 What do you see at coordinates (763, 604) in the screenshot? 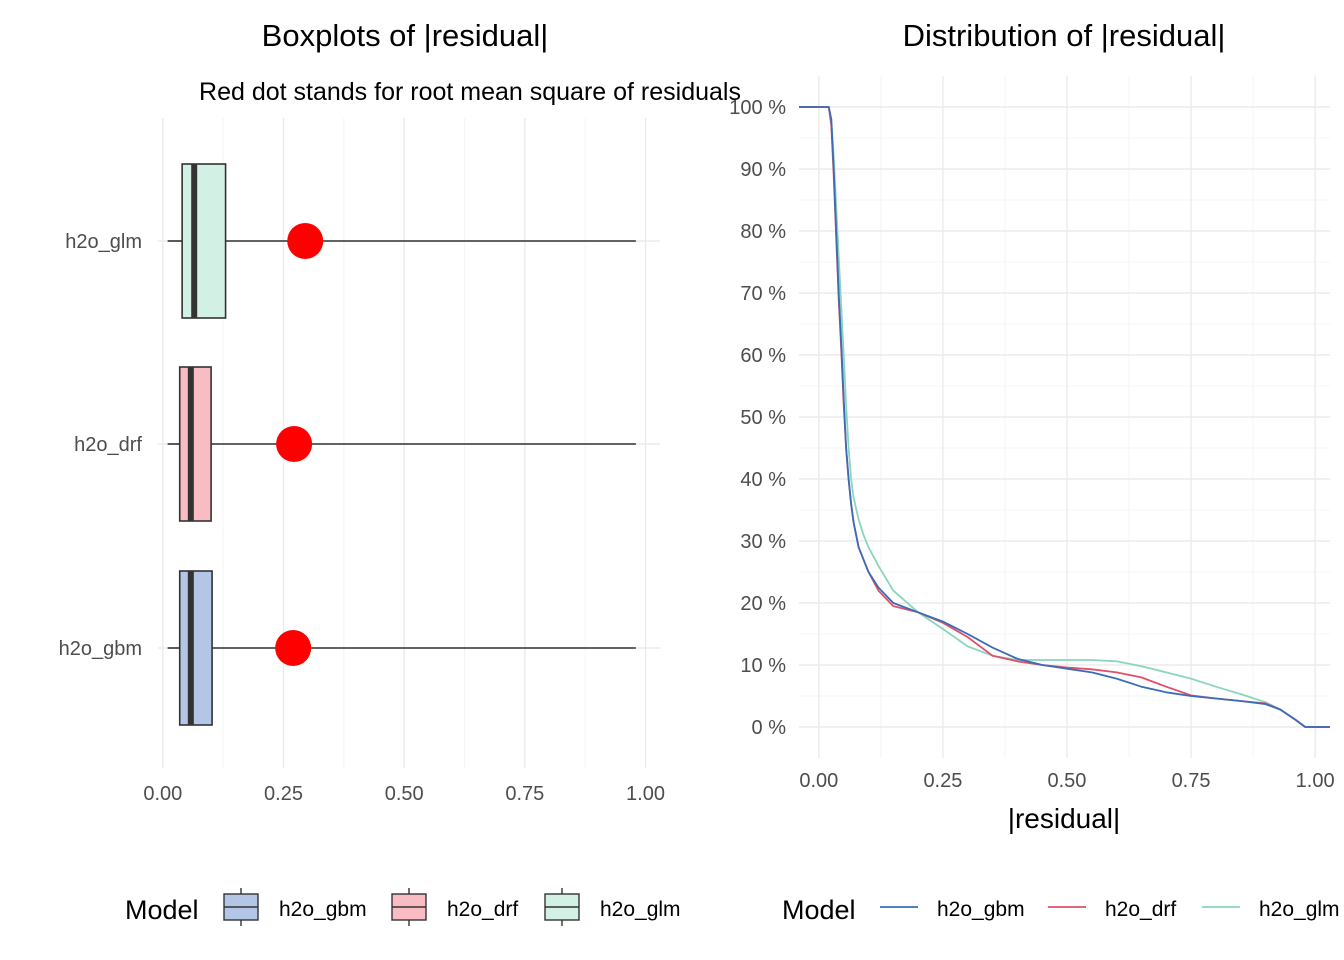
I see `distribution-y-tick-label: 20 %` at bounding box center [763, 604].